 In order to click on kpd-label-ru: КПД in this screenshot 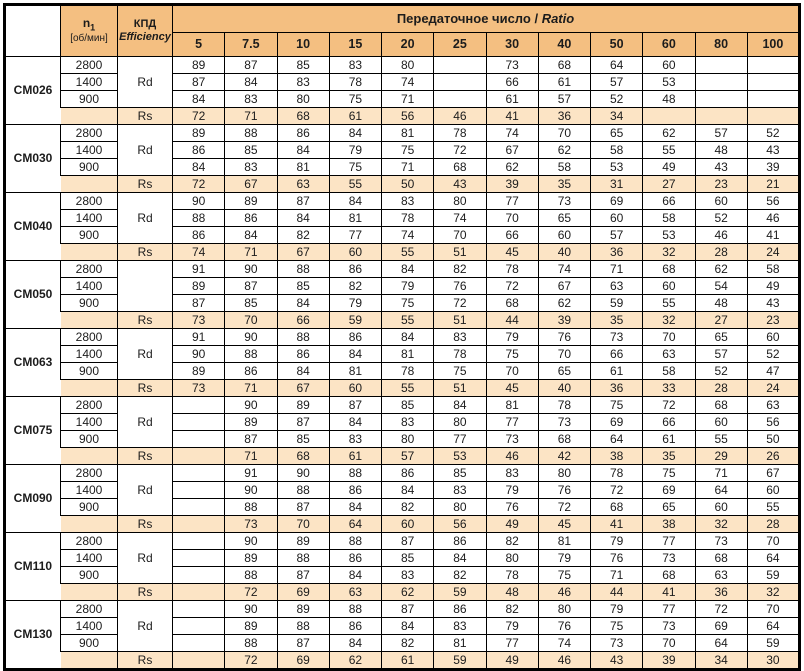, I will do `click(145, 23)`.